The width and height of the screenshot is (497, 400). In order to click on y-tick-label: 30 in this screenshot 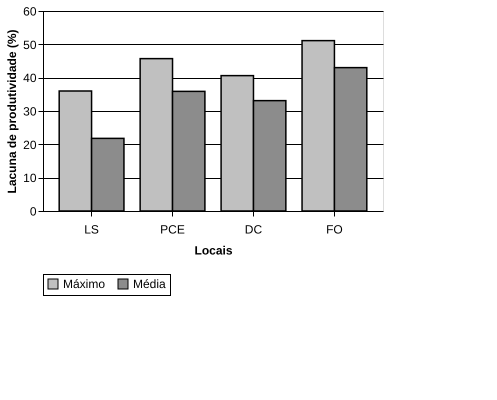, I will do `click(30, 111)`.